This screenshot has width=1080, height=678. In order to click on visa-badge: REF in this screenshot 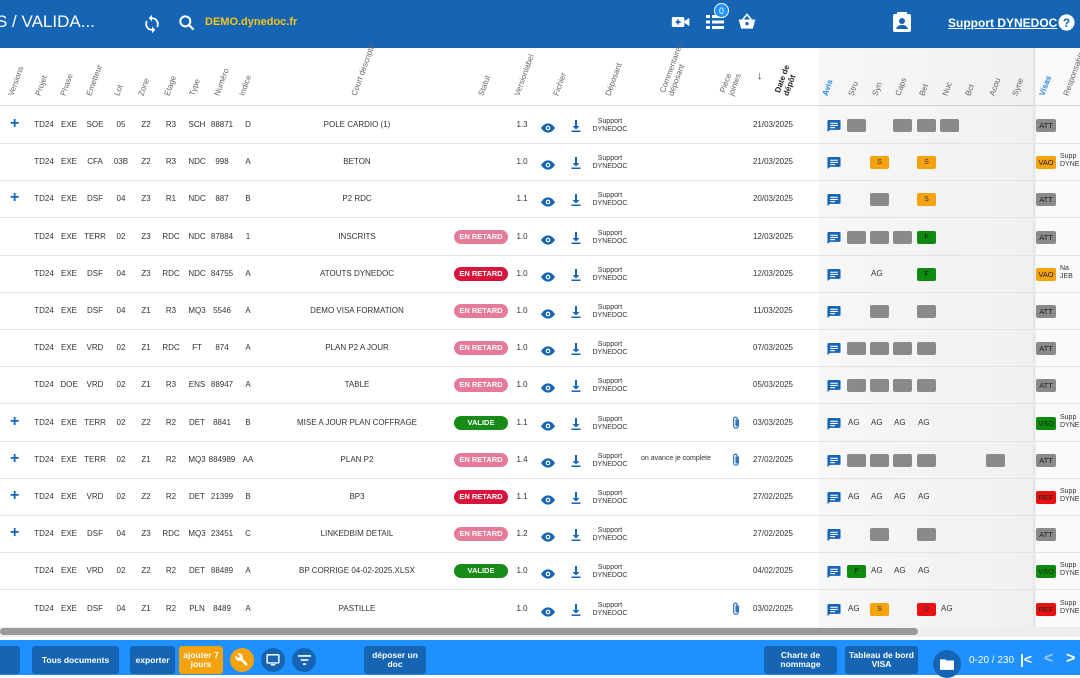, I will do `click(1046, 497)`.